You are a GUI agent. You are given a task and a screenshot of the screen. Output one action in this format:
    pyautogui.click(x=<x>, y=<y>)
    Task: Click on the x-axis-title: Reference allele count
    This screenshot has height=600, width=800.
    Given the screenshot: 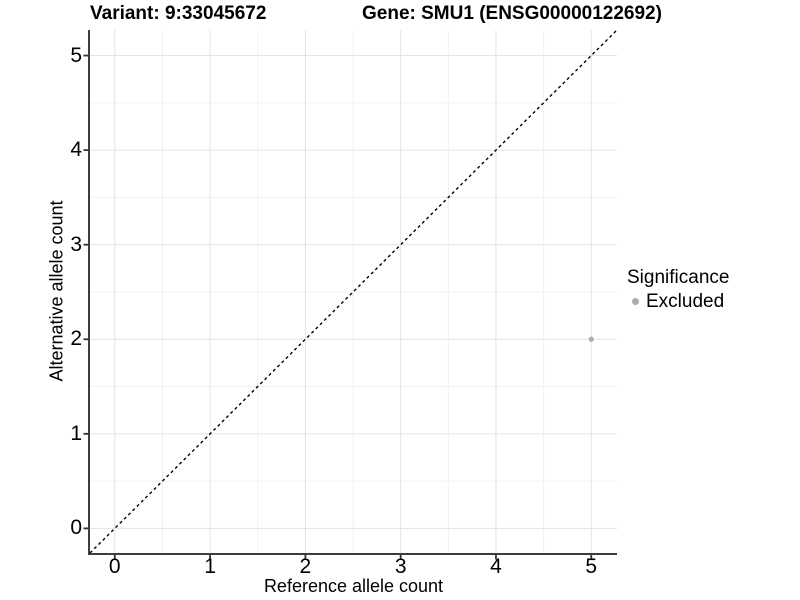 What is the action you would take?
    pyautogui.click(x=353, y=586)
    